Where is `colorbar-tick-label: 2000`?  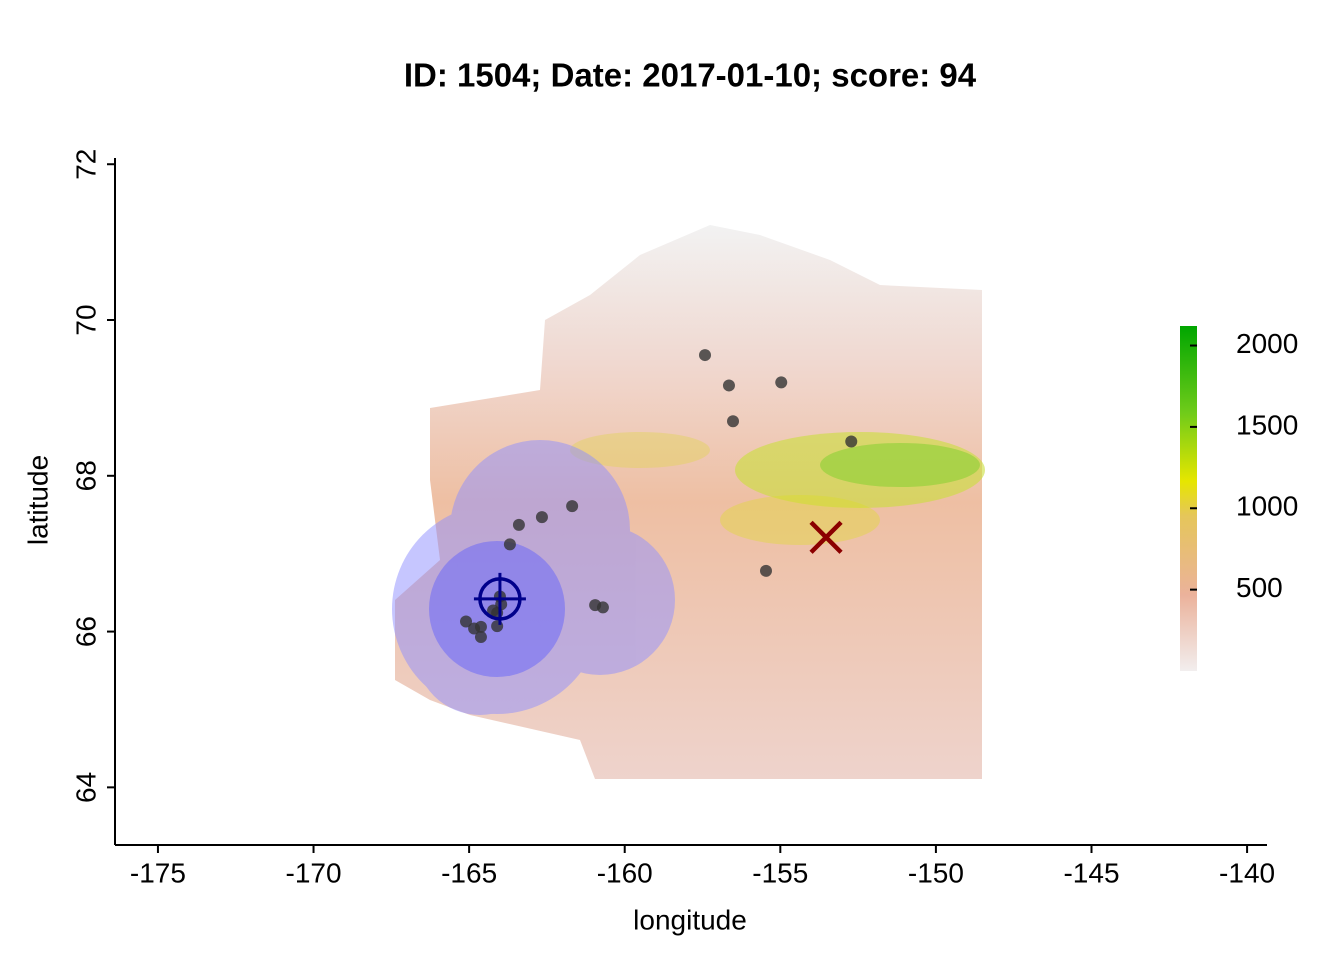
colorbar-tick-label: 2000 is located at coordinates (1267, 343).